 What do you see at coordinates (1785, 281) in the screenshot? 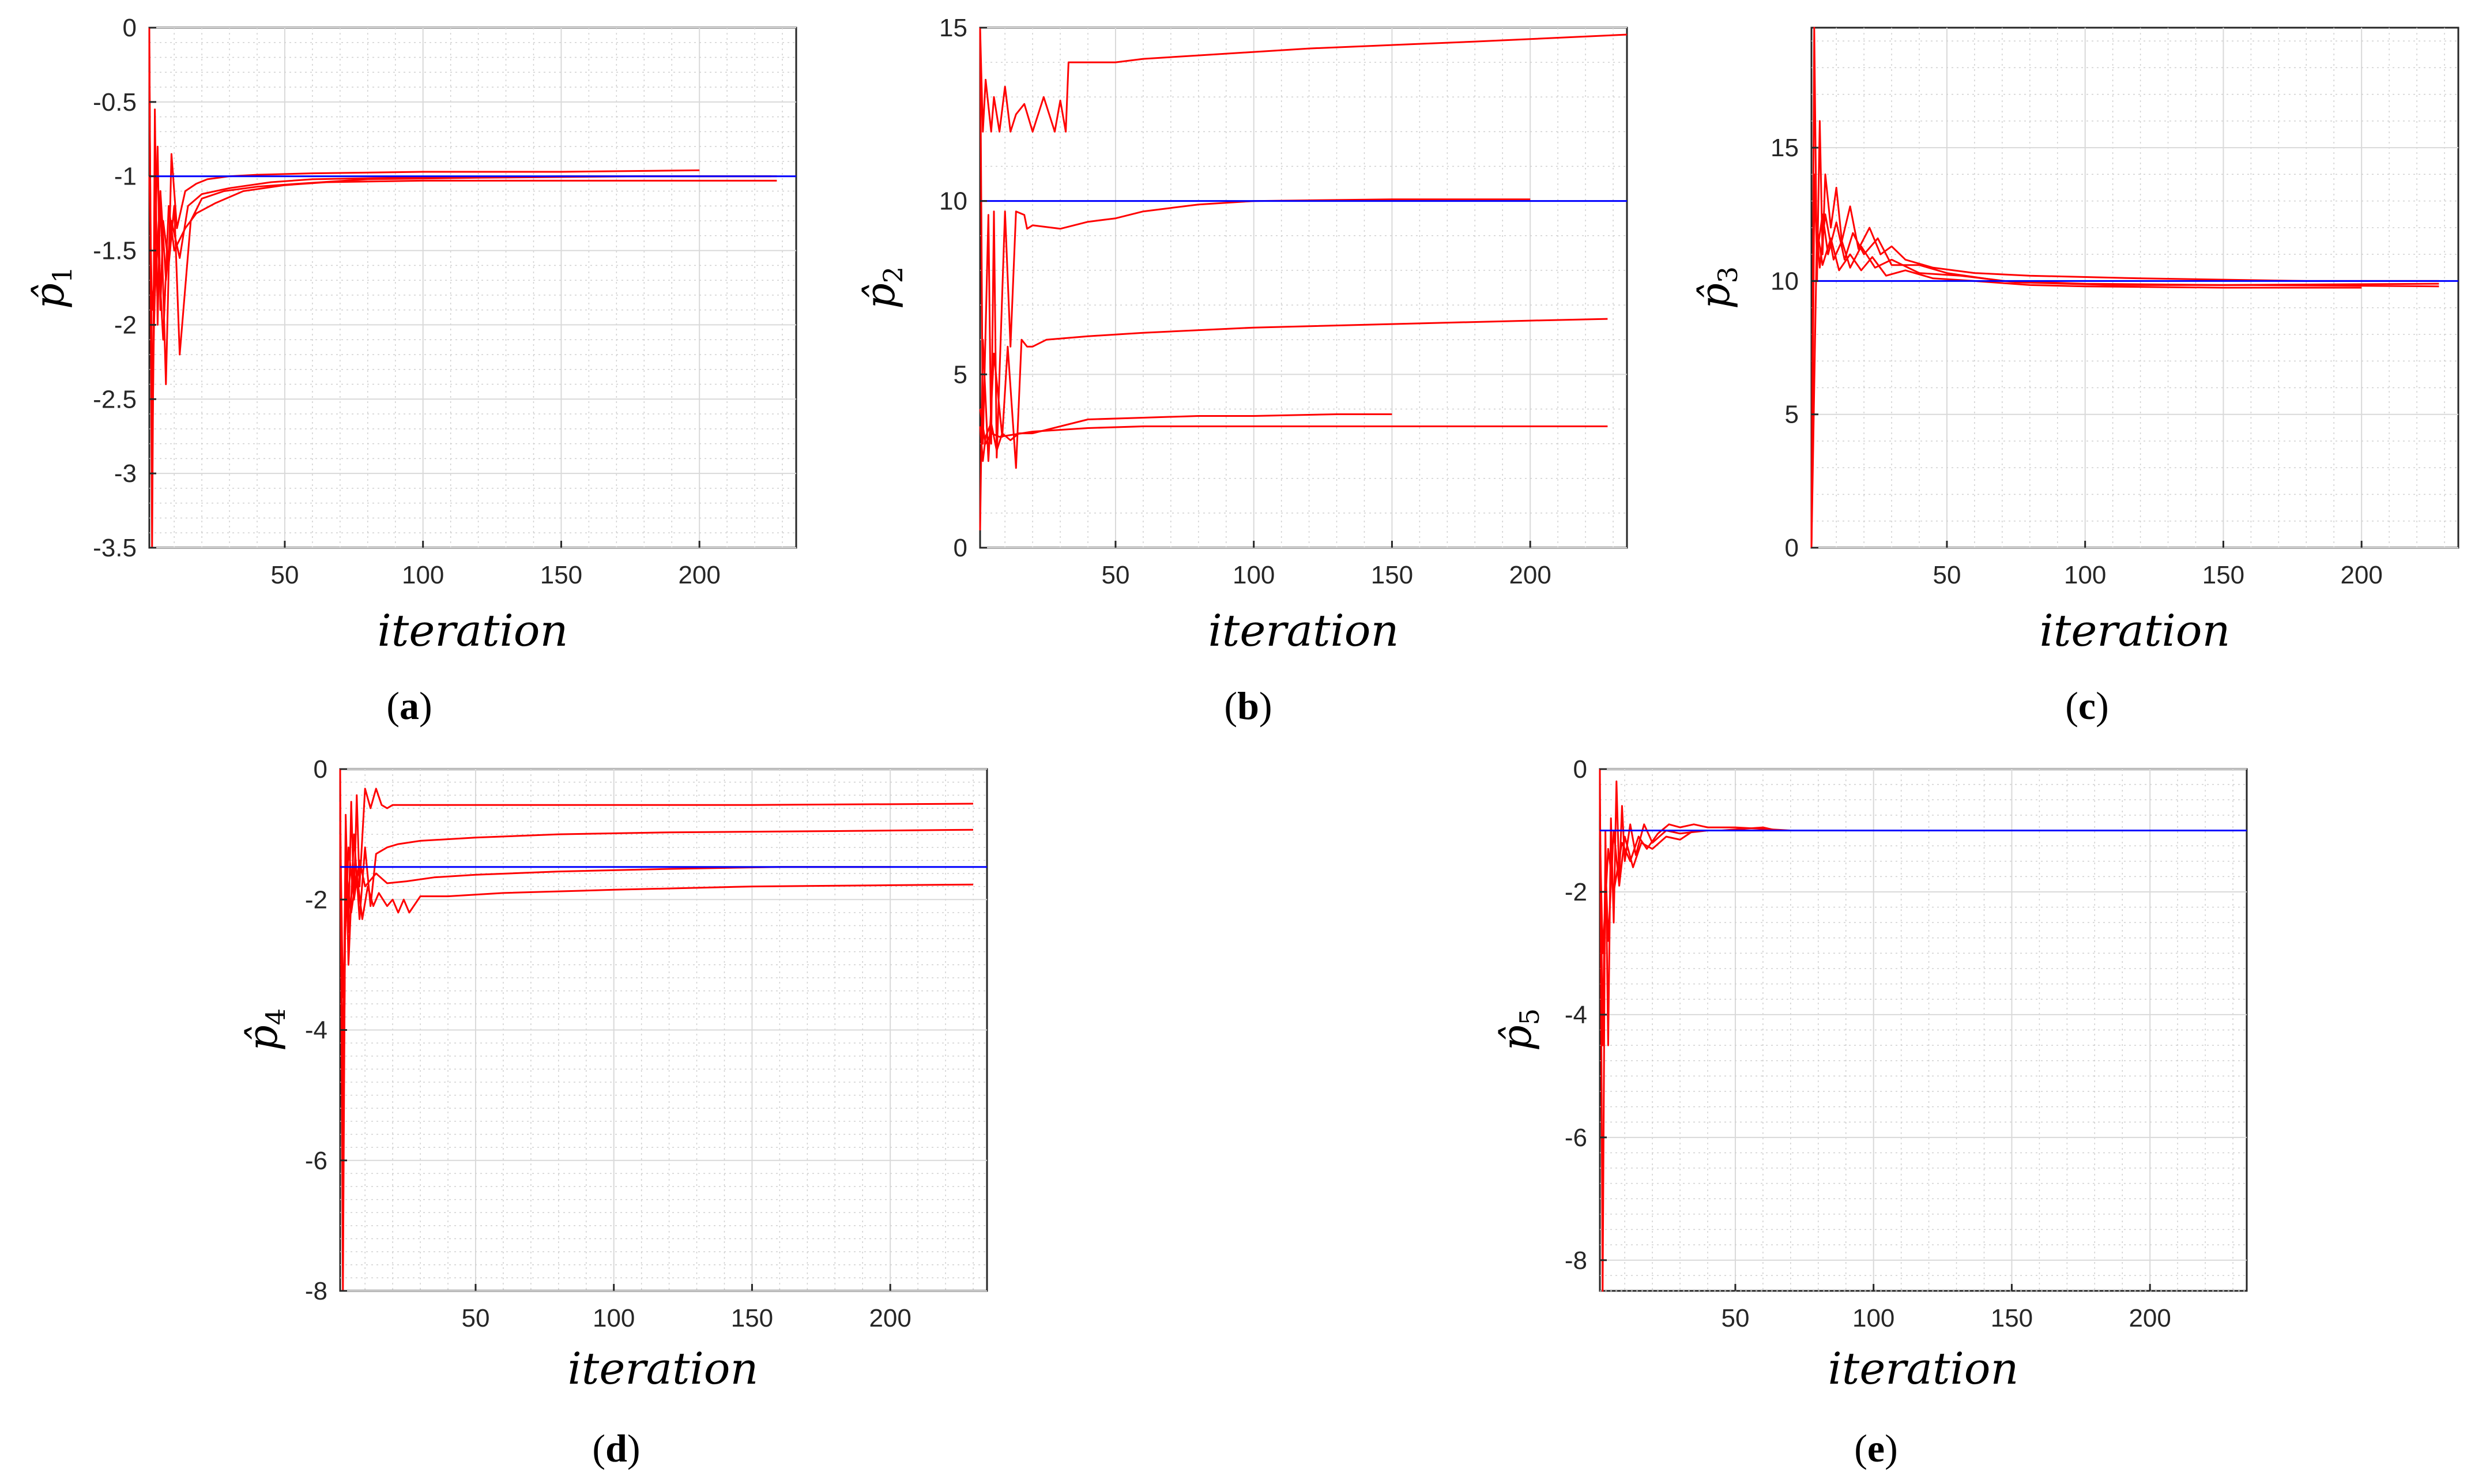
I see `y-tick-label-c: 10` at bounding box center [1785, 281].